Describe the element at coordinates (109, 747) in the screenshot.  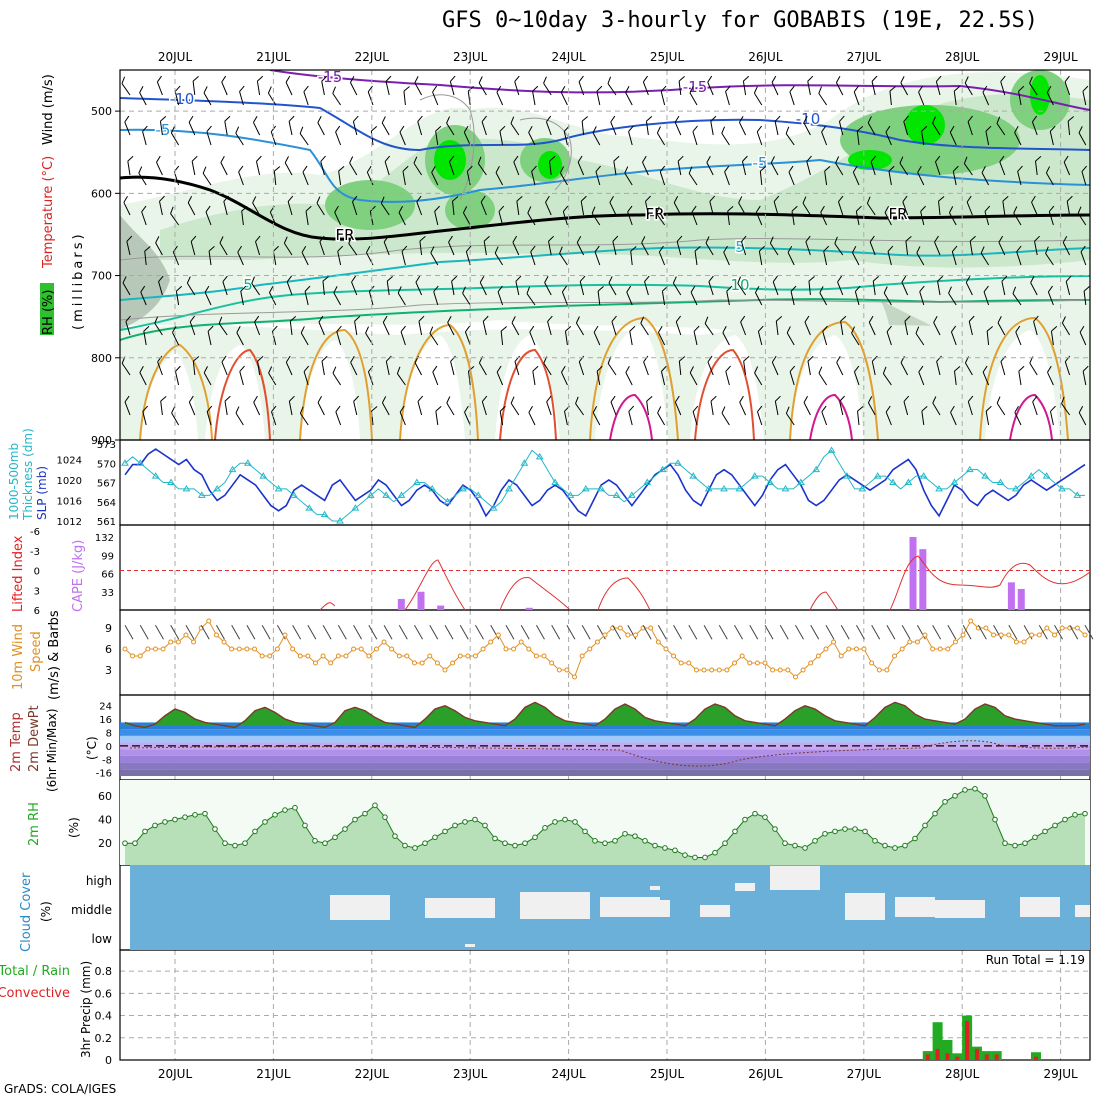
I see `temp-tick: 0` at that location.